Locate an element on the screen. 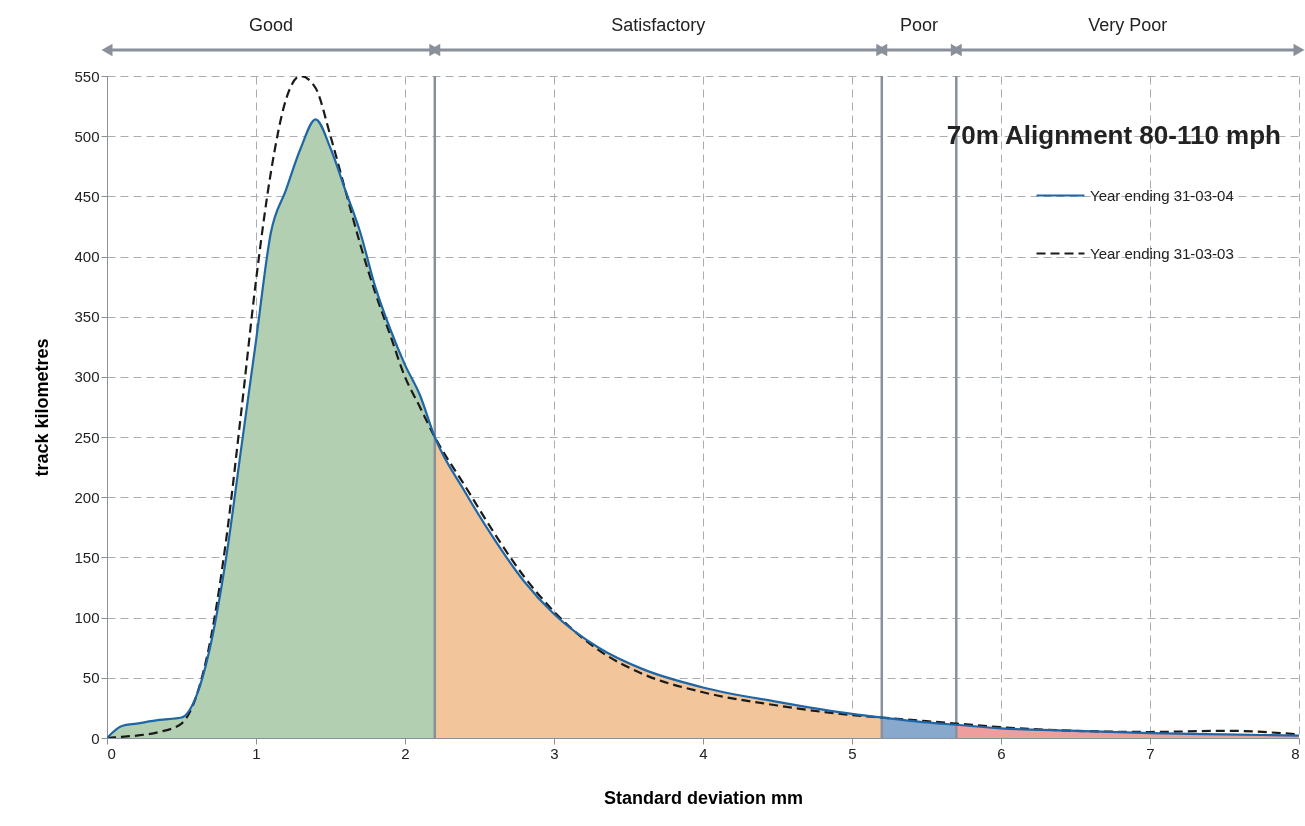 The width and height of the screenshot is (1305, 826). y-tick-label: 0 is located at coordinates (95, 738).